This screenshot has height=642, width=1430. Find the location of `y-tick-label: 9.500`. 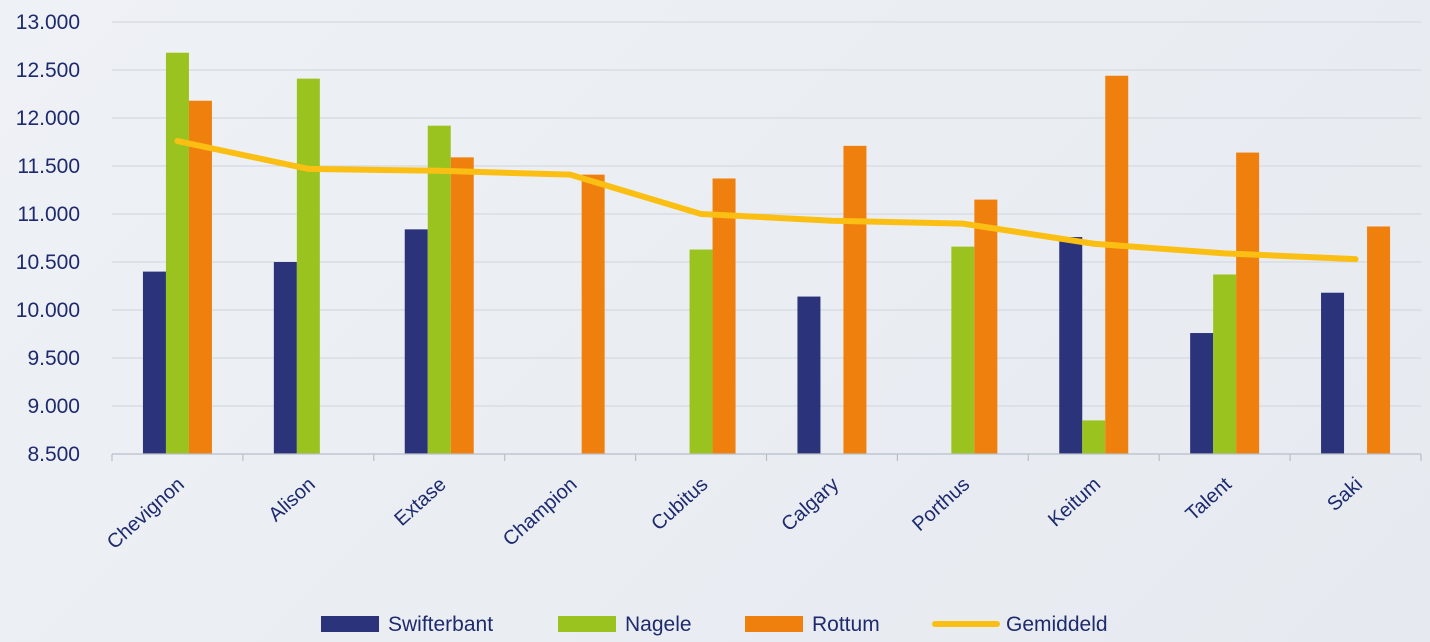

y-tick-label: 9.500 is located at coordinates (53, 358).